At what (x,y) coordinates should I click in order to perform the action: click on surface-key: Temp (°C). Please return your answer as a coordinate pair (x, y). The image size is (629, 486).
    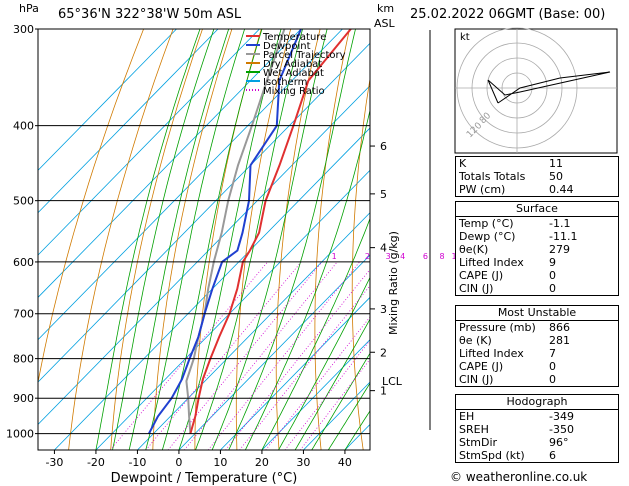
    Looking at the image, I should click on (486, 223).